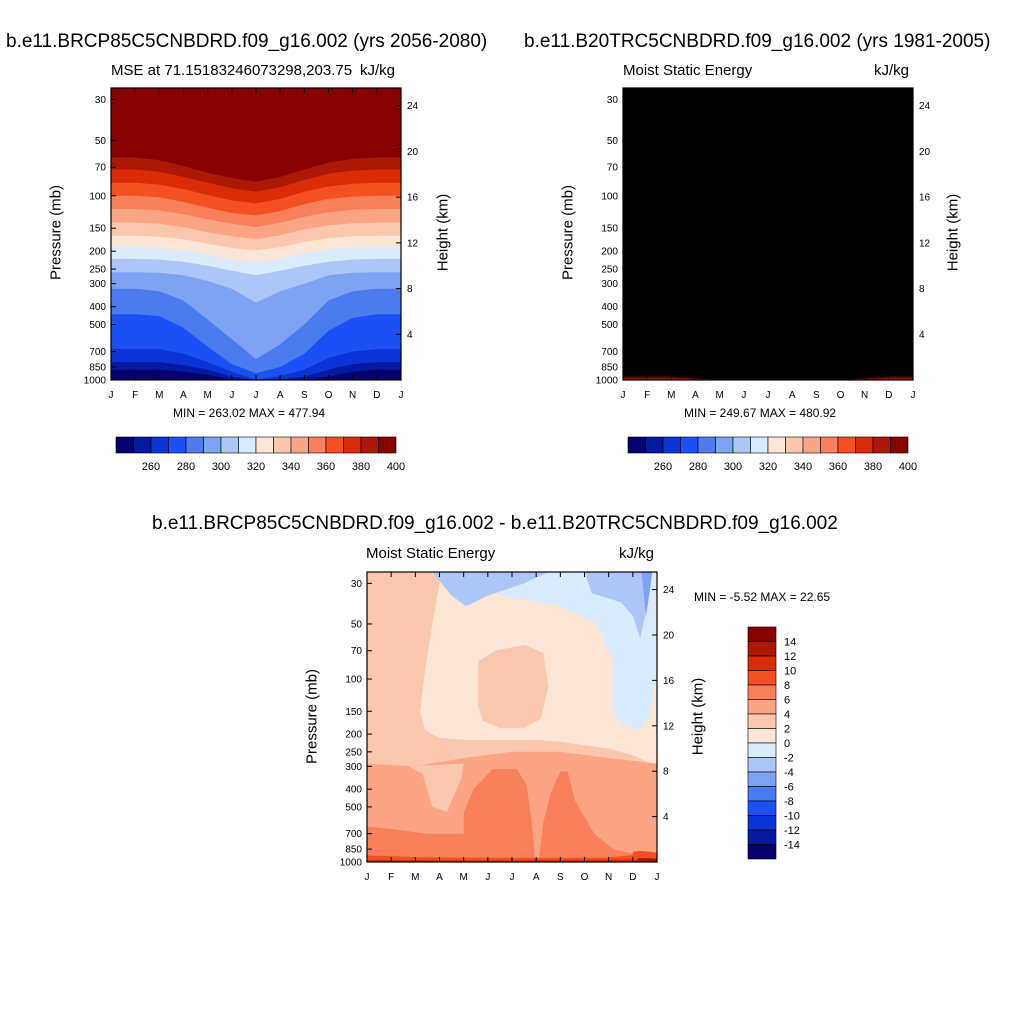 The height and width of the screenshot is (1024, 1024). I want to click on tl-pressure-label: 400, so click(97, 307).